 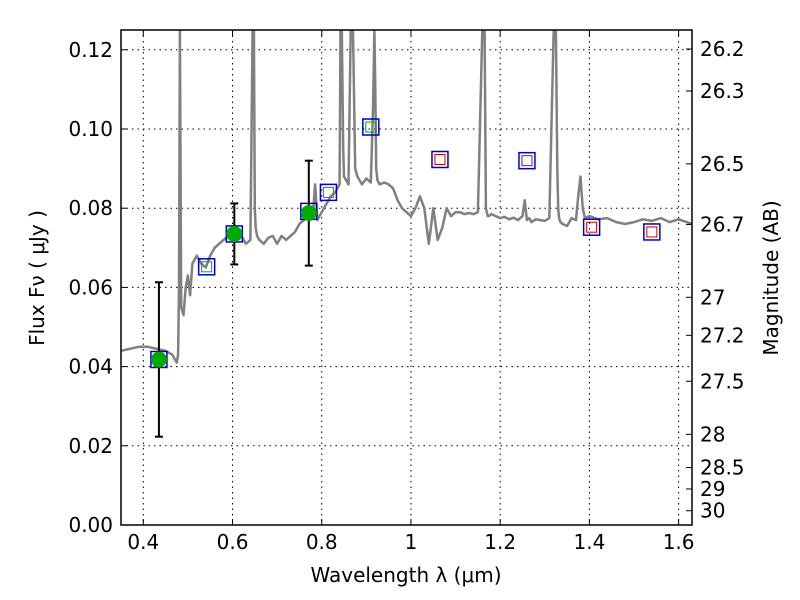 What do you see at coordinates (233, 542) in the screenshot?
I see `x-tick-label: 0.6` at bounding box center [233, 542].